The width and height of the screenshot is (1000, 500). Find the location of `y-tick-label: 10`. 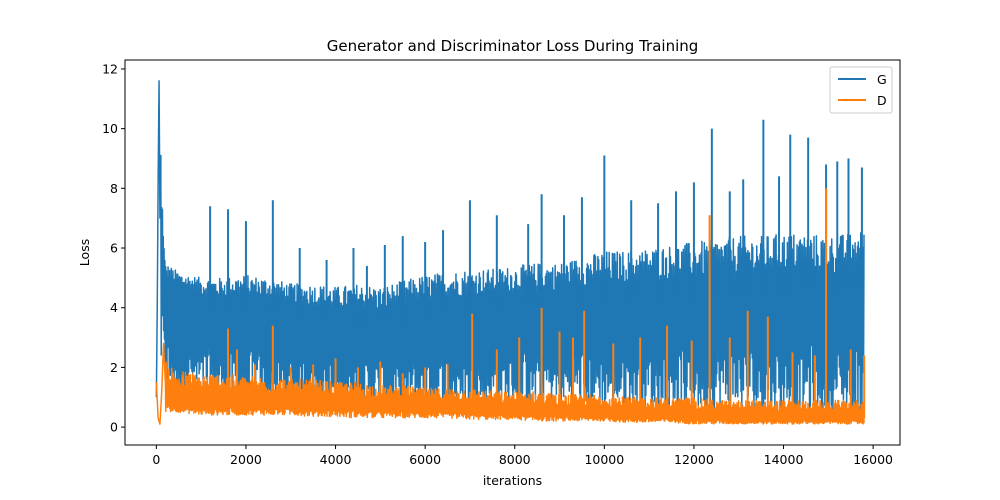

y-tick-label: 10 is located at coordinates (110, 128).